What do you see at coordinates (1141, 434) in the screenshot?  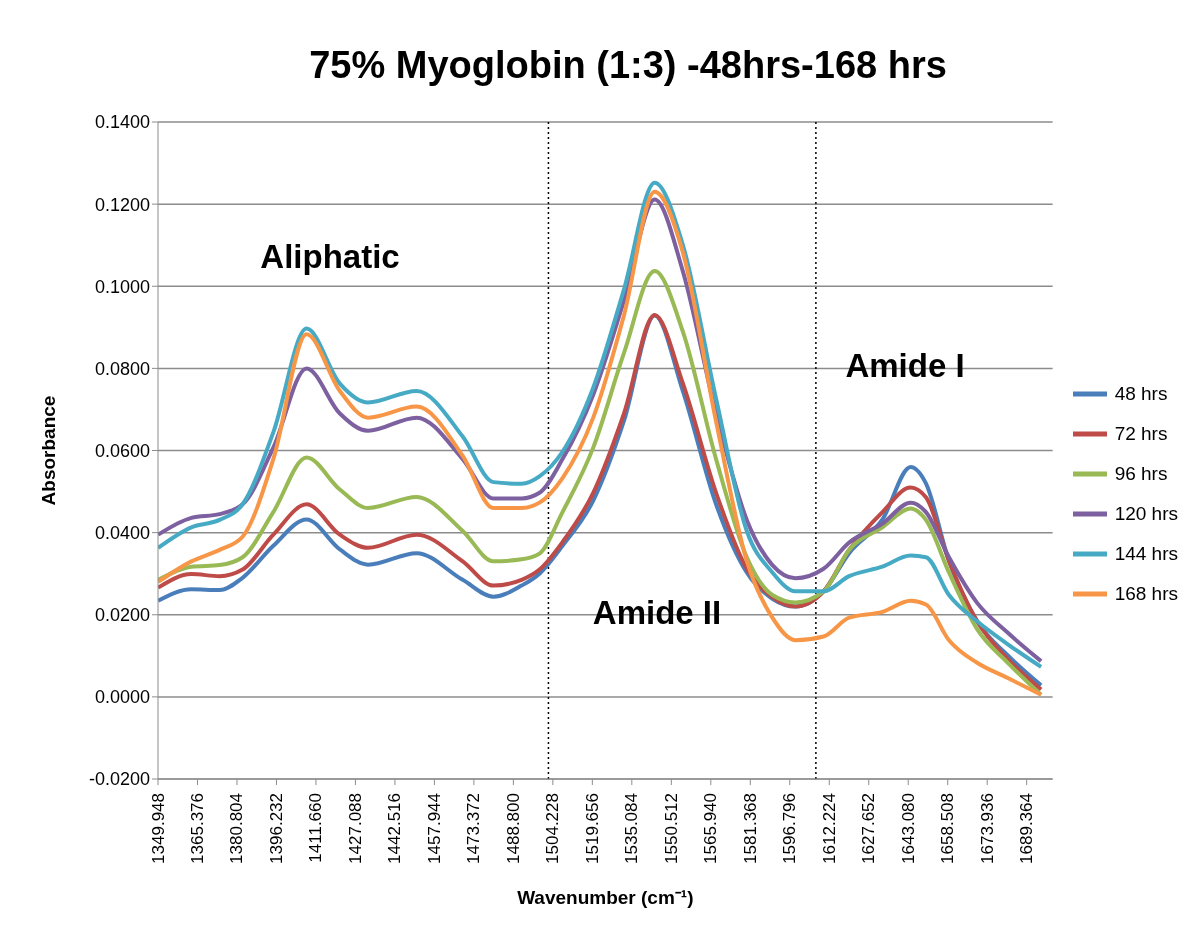 I see `legend-label: 72 hrs` at bounding box center [1141, 434].